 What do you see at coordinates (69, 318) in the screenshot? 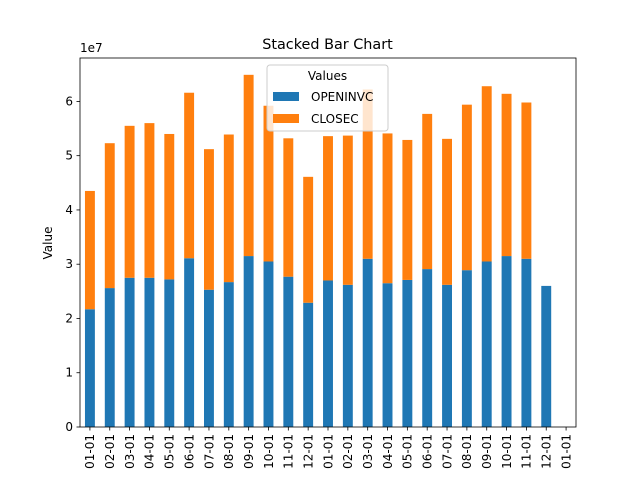
I see `y-tick-label: 2` at bounding box center [69, 318].